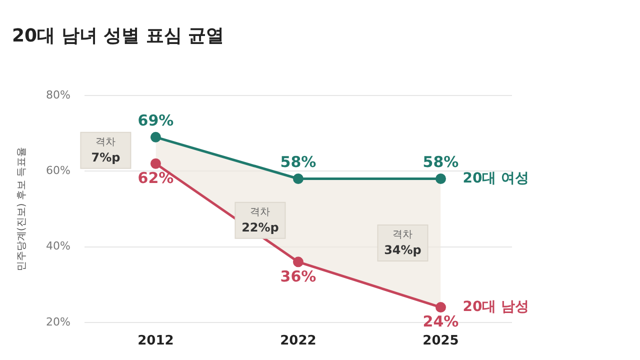  Describe the element at coordinates (440, 341) in the screenshot. I see `x-tick-label: 2025` at that location.